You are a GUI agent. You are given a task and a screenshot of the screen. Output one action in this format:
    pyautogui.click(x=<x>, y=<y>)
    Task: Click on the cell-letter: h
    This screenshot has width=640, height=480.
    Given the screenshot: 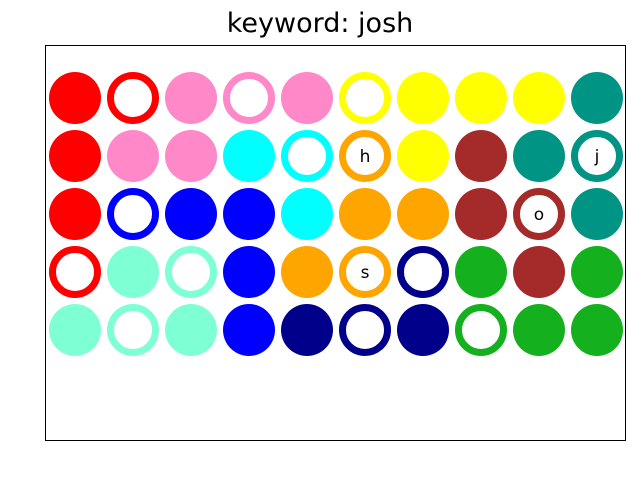 What is the action you would take?
    pyautogui.click(x=365, y=157)
    